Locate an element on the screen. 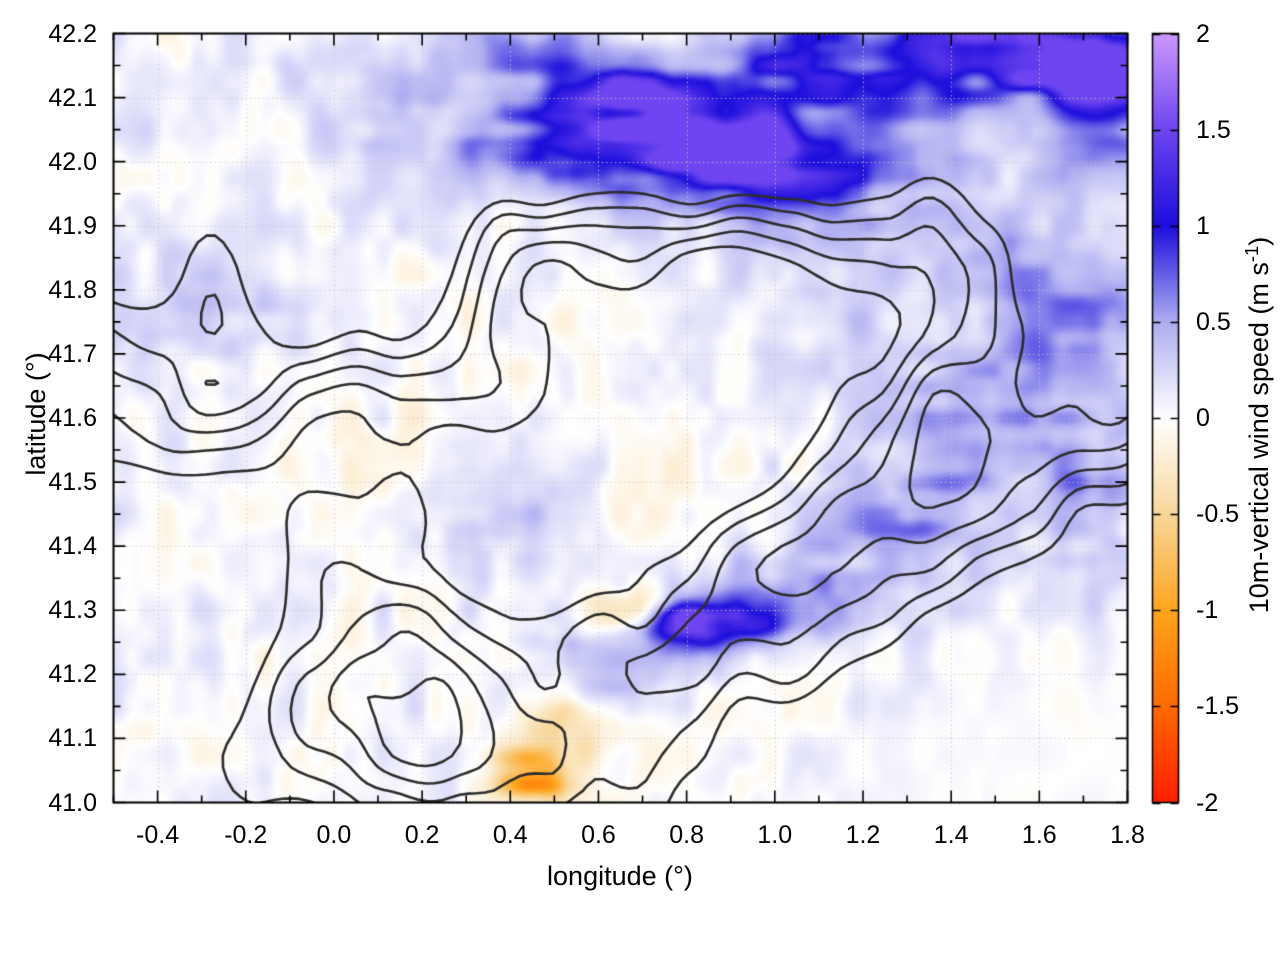  y-tick-label: 41.1 is located at coordinates (72, 738).